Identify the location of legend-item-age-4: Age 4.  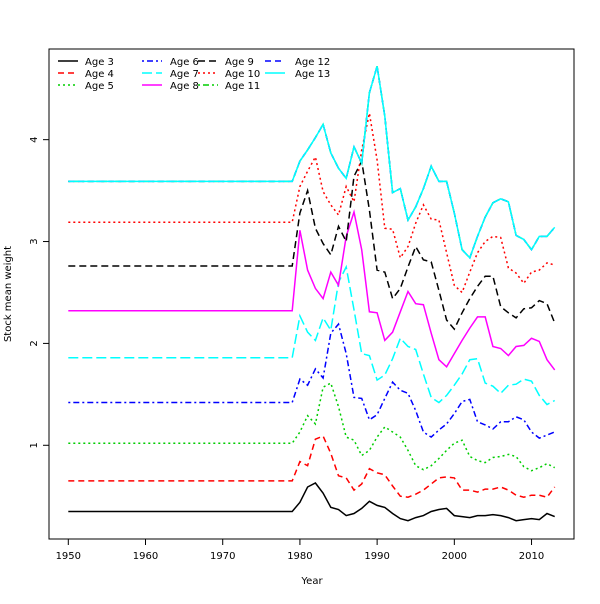
(86, 74).